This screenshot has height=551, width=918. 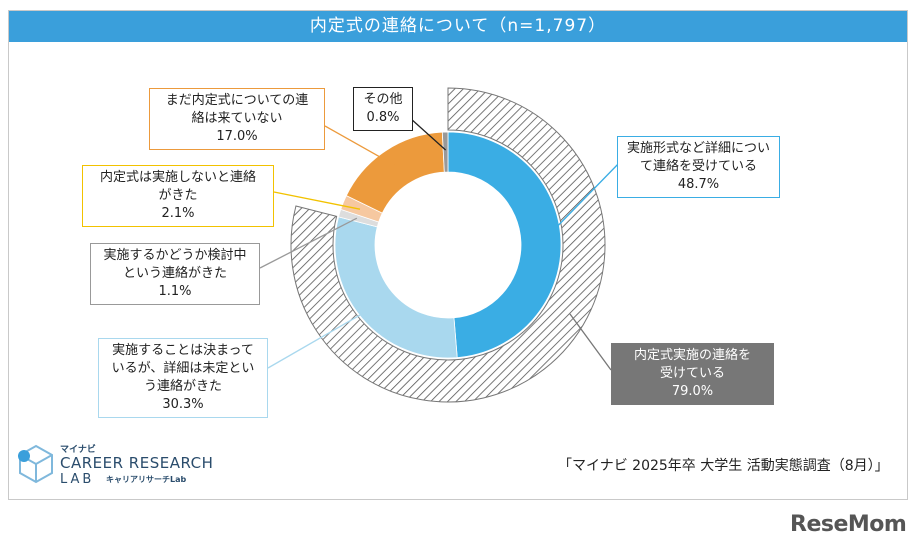 I want to click on logo-name: CAREER RESEARCH, so click(x=137, y=463).